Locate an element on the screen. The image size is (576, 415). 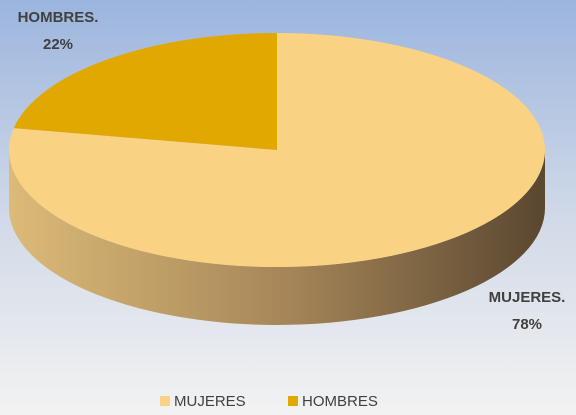
pie-slice is located at coordinates (145, 91).